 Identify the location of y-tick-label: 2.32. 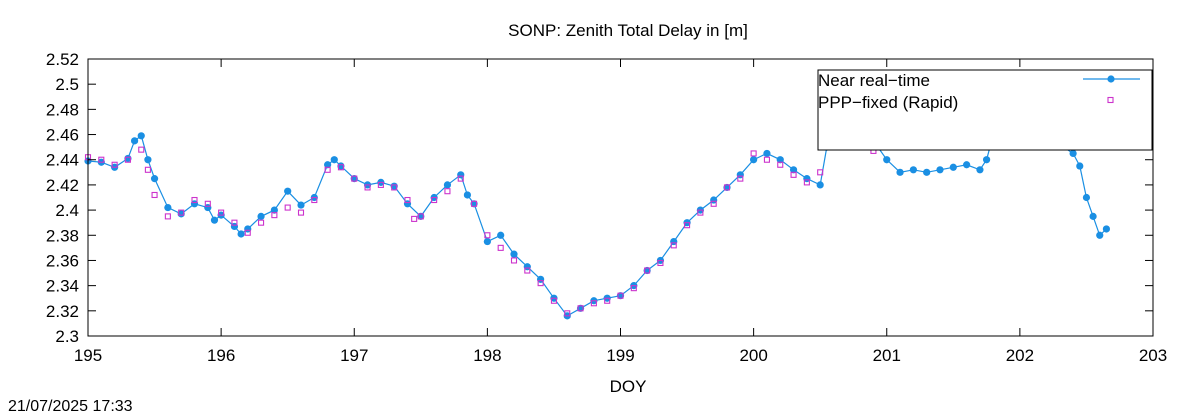
(62, 311).